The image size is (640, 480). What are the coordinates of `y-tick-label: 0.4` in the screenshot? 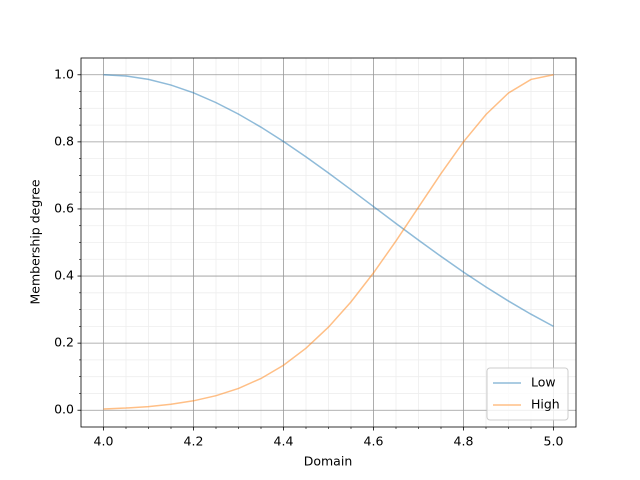 It's located at (64, 275).